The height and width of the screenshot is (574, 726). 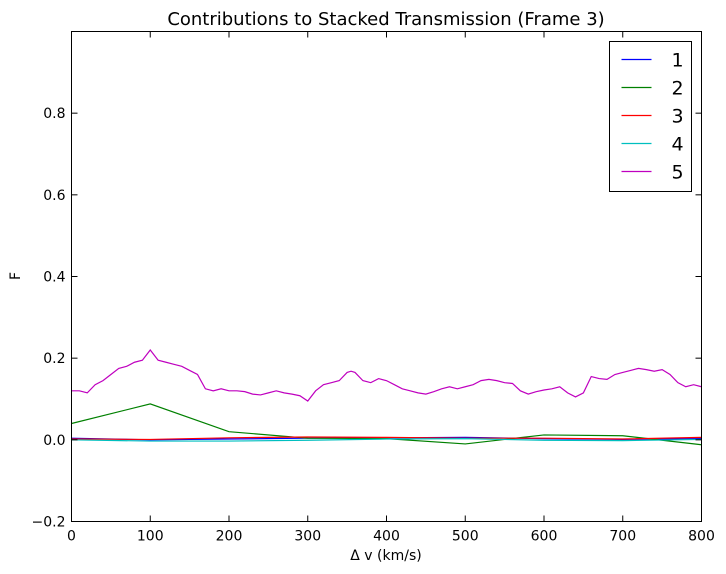 What do you see at coordinates (701, 537) in the screenshot?
I see `x-tick-label: 800` at bounding box center [701, 537].